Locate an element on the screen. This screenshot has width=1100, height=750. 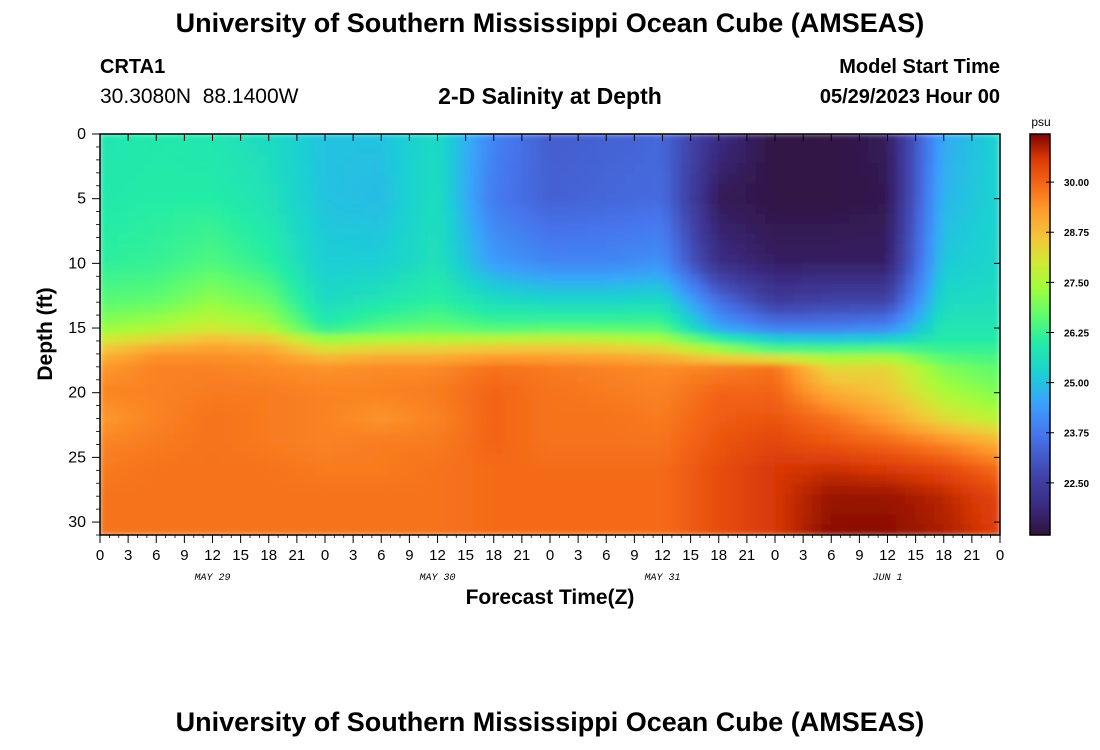
date-label: MAY 31 is located at coordinates (662, 578).